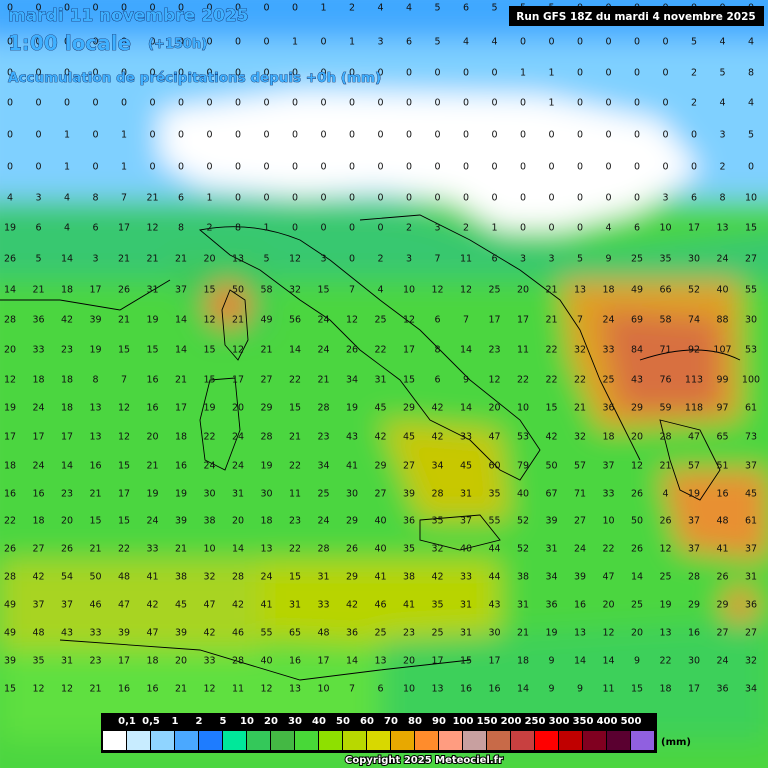  Describe the element at coordinates (722, 466) in the screenshot. I see `grid-value: 51` at that location.